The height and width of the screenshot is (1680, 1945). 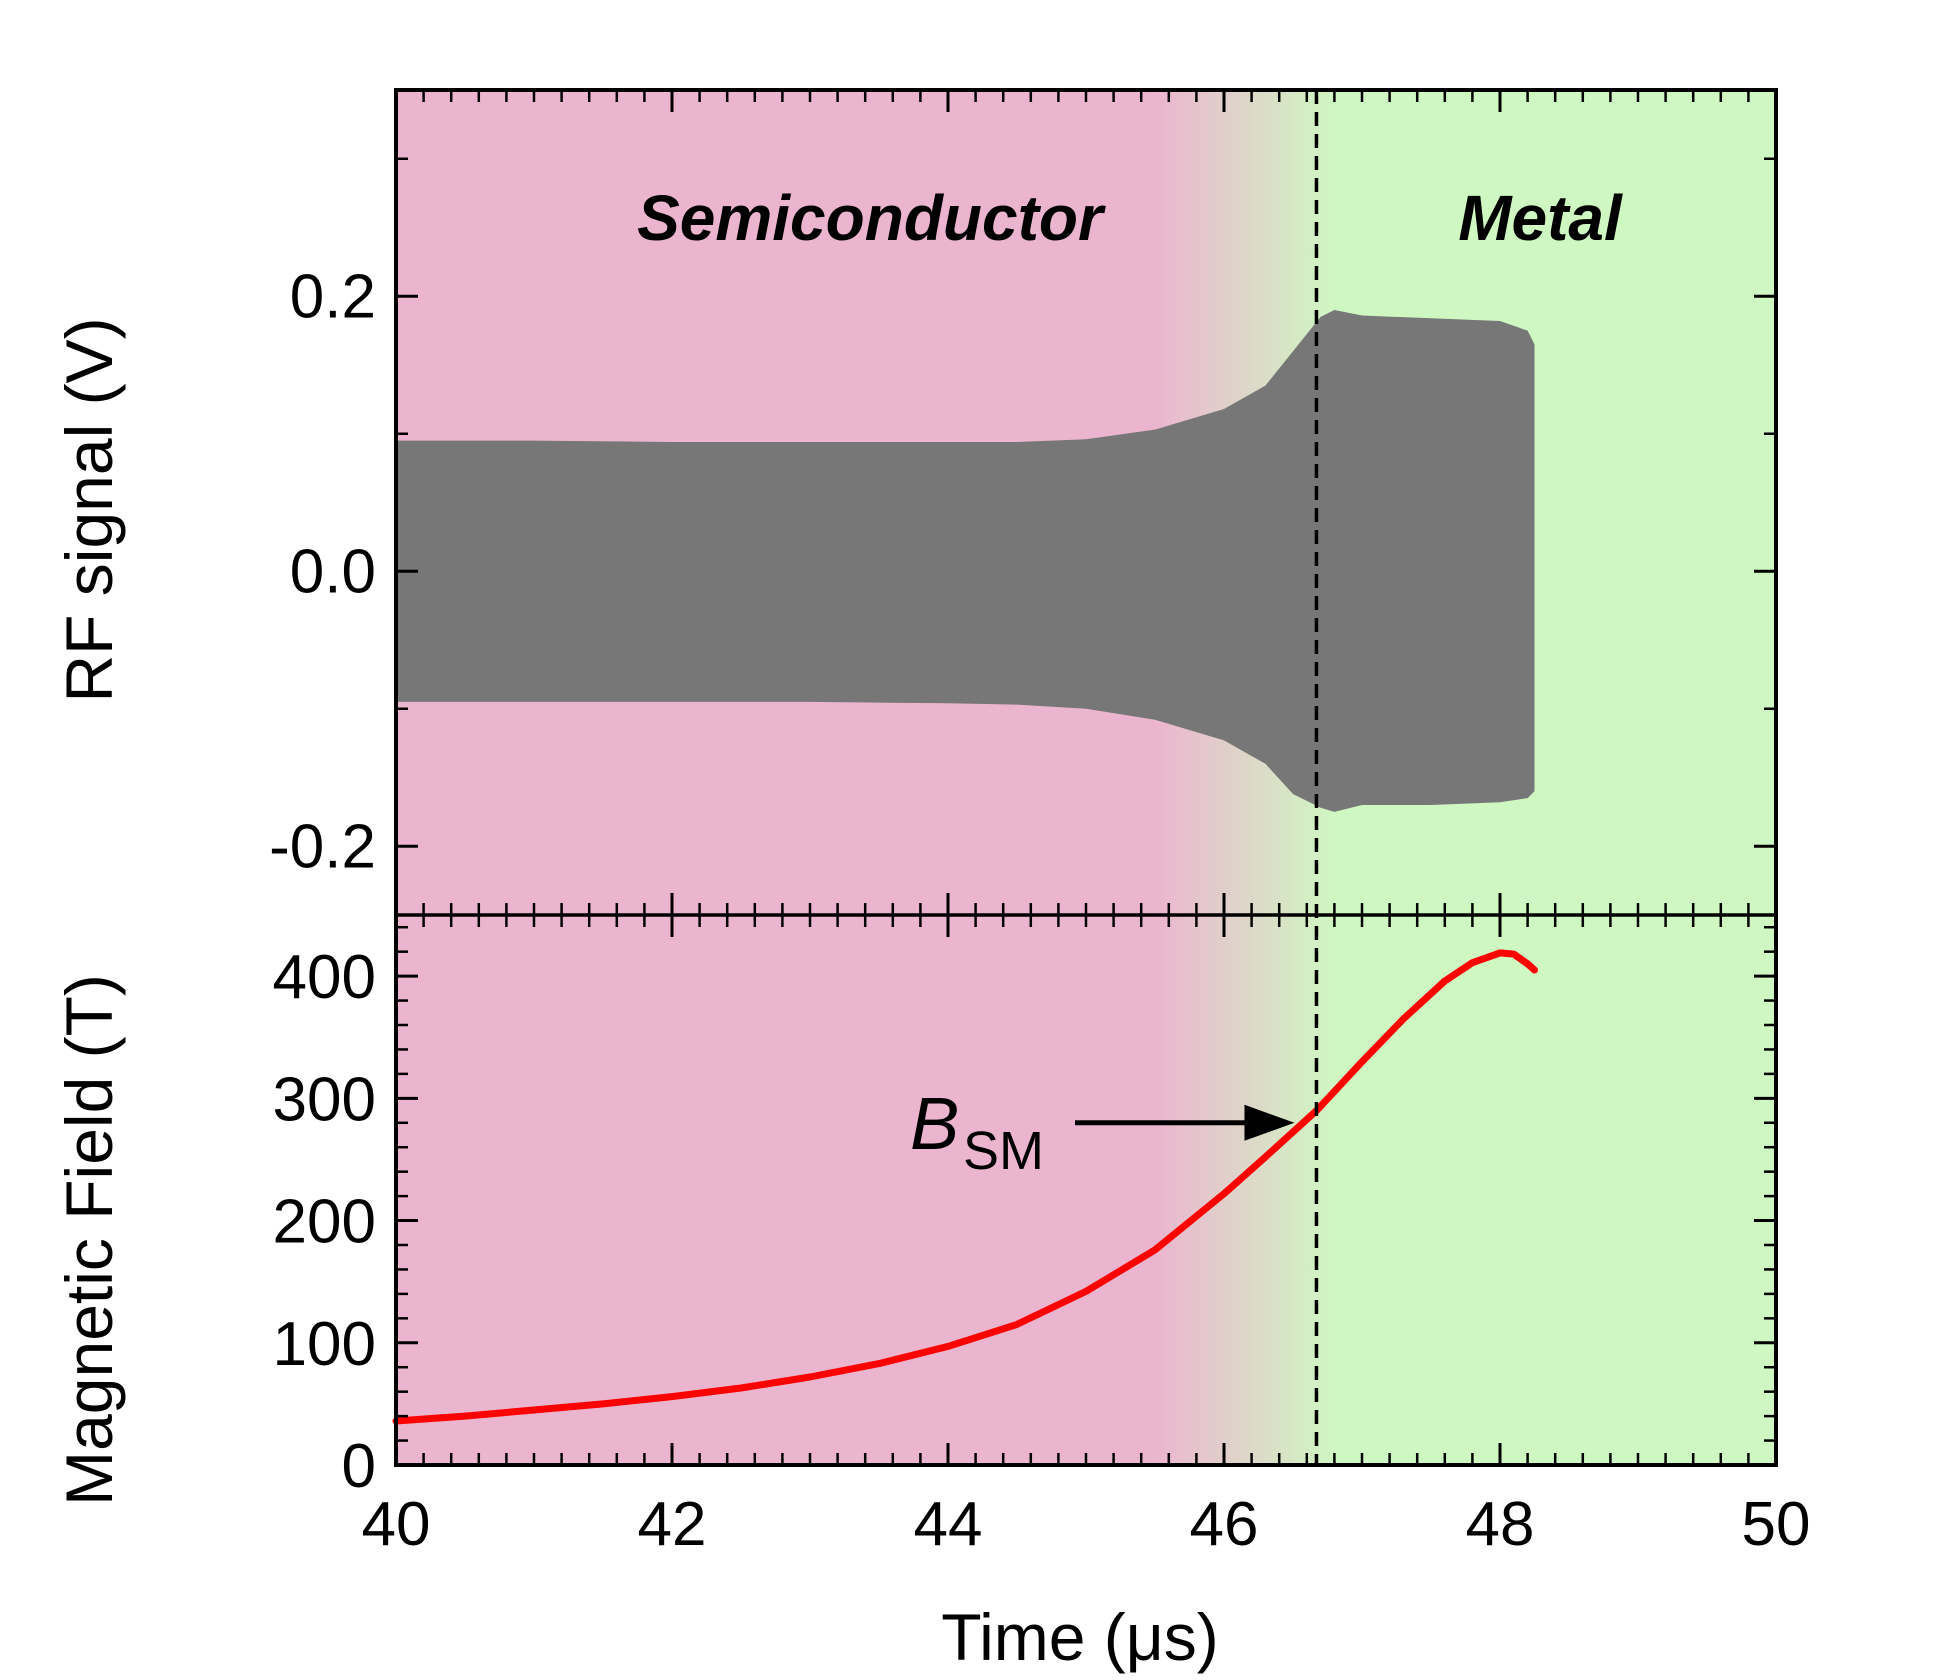 I want to click on bsm-subscript: SM, so click(x=1003, y=1151).